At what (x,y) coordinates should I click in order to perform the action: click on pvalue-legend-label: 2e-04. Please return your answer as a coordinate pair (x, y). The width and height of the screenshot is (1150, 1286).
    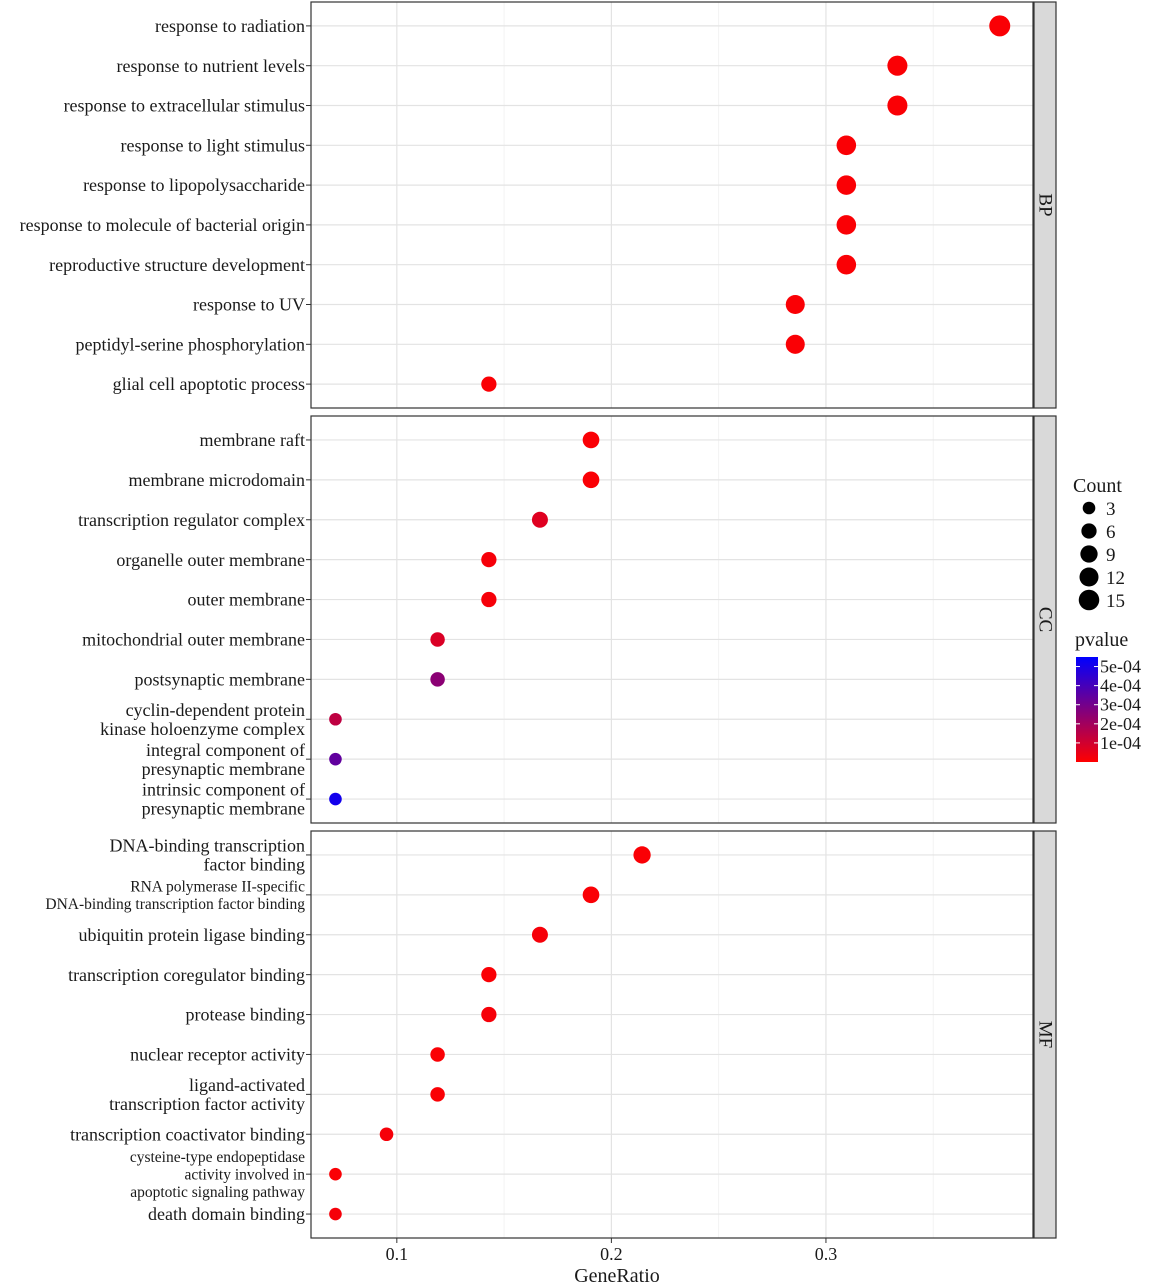
    Looking at the image, I should click on (1120, 724).